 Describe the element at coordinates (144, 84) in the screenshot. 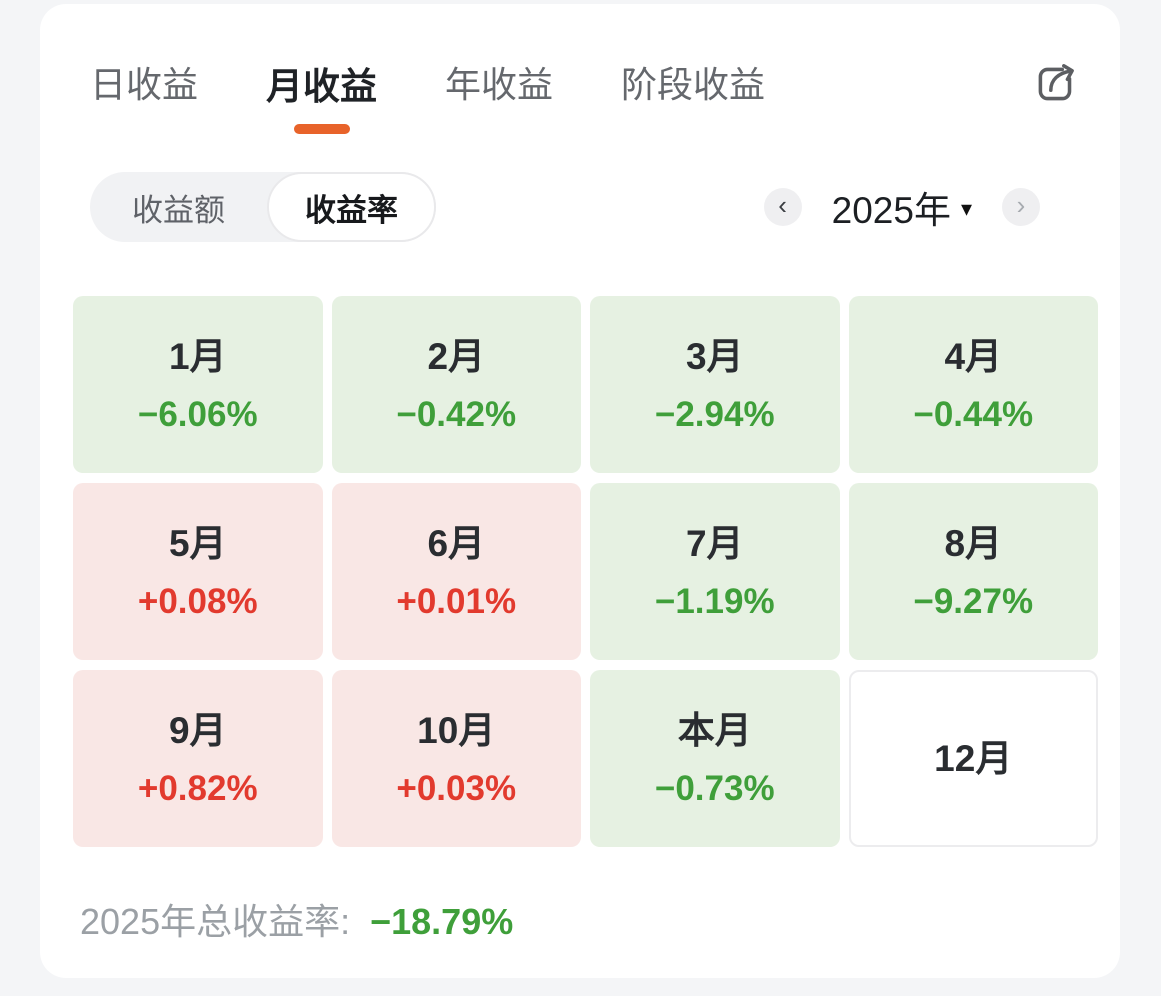

I see `tab-daily-returns: 日收益` at that location.